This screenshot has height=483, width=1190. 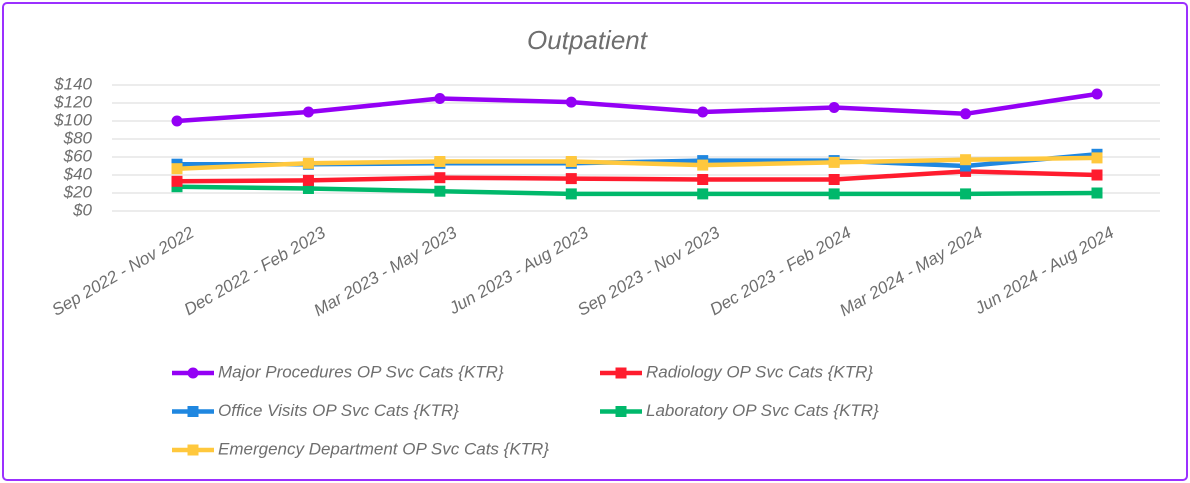 What do you see at coordinates (762, 410) in the screenshot?
I see `legend-label: Laboratory OP Svc Cats {KTR}` at bounding box center [762, 410].